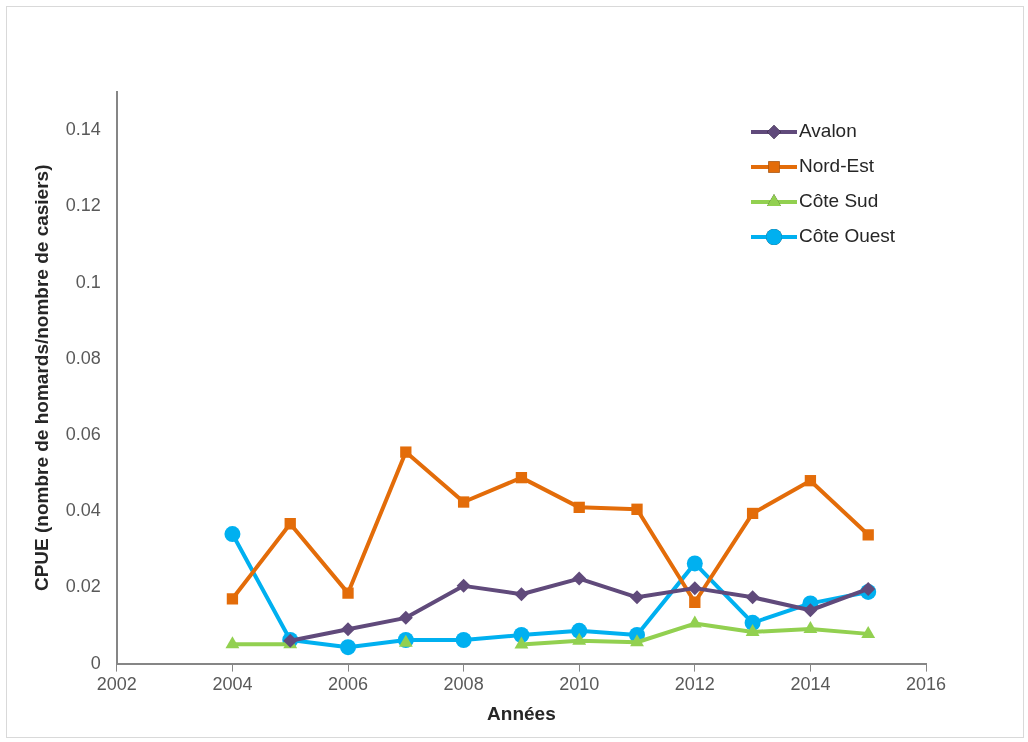  What do you see at coordinates (810, 684) in the screenshot?
I see `x-tick-label: 2014` at bounding box center [810, 684].